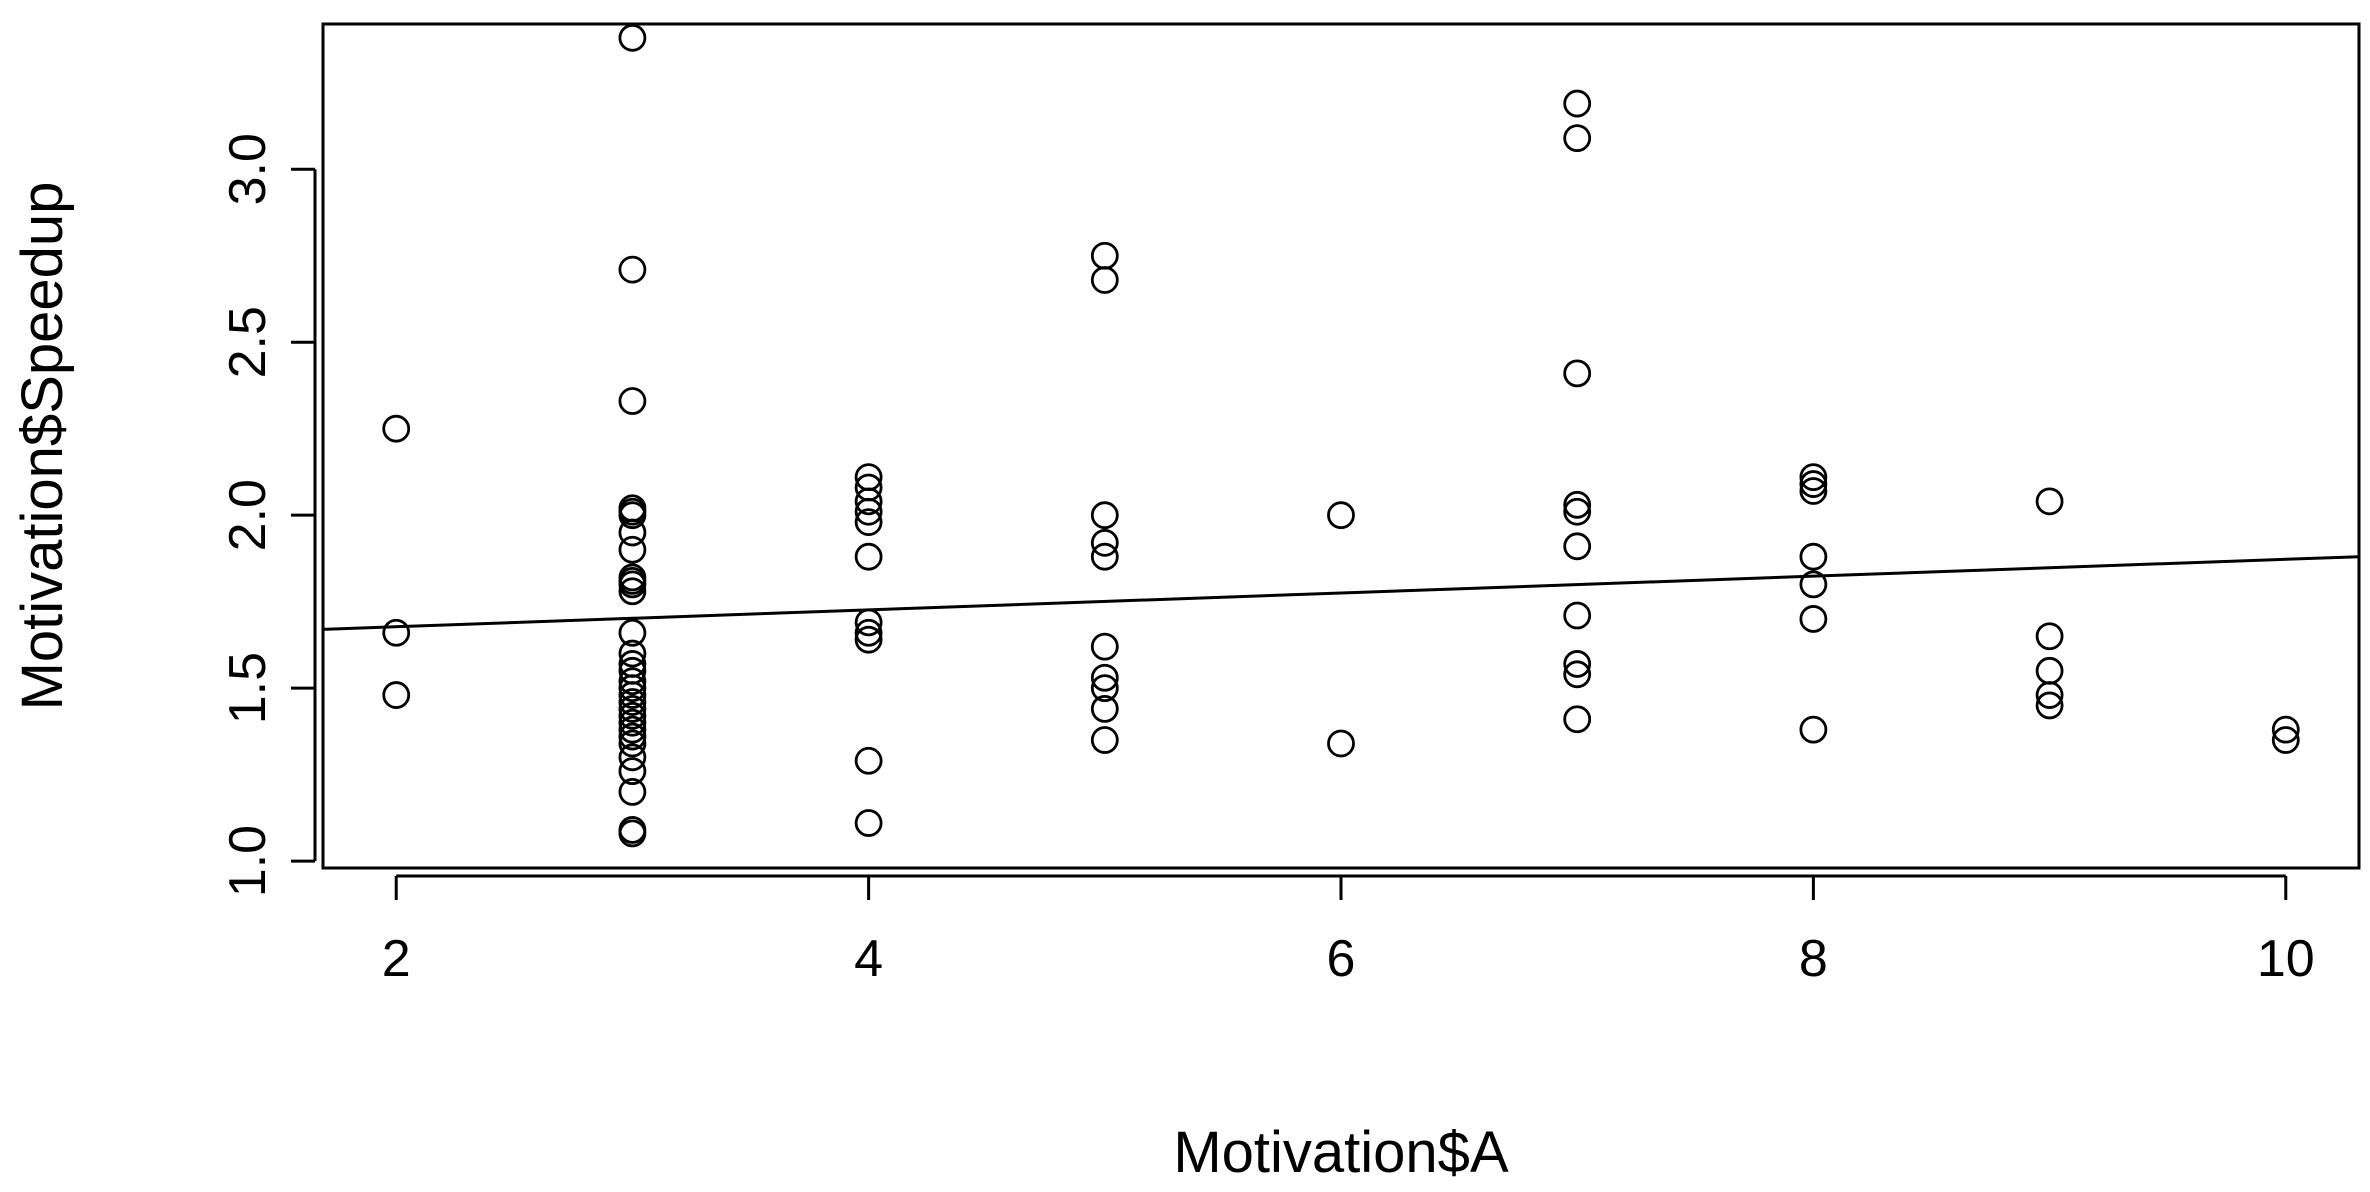  Describe the element at coordinates (1341, 1152) in the screenshot. I see `x-axis-title: Motivation$A` at that location.